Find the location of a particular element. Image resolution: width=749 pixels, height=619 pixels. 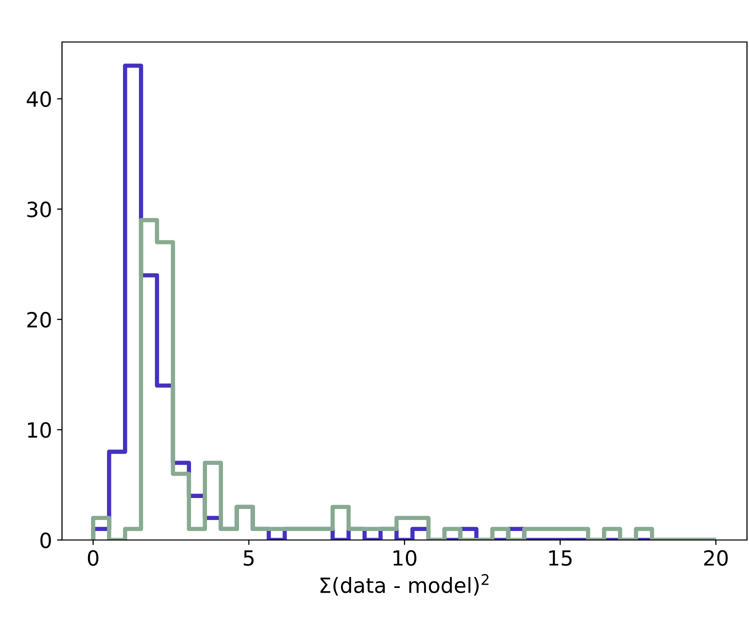

y-tick-label: 0 is located at coordinates (45, 540).